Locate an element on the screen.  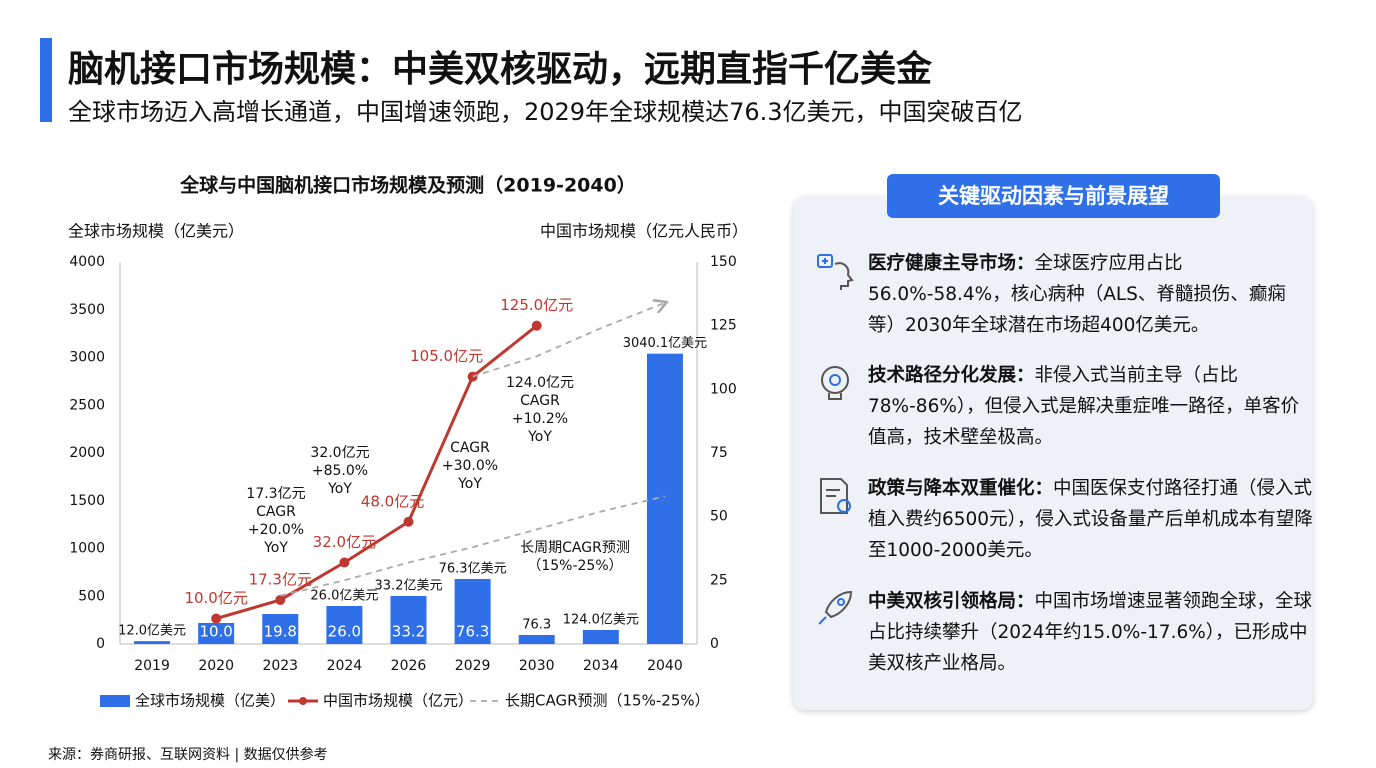
bar-inner-label: 19.8 is located at coordinates (280, 632).